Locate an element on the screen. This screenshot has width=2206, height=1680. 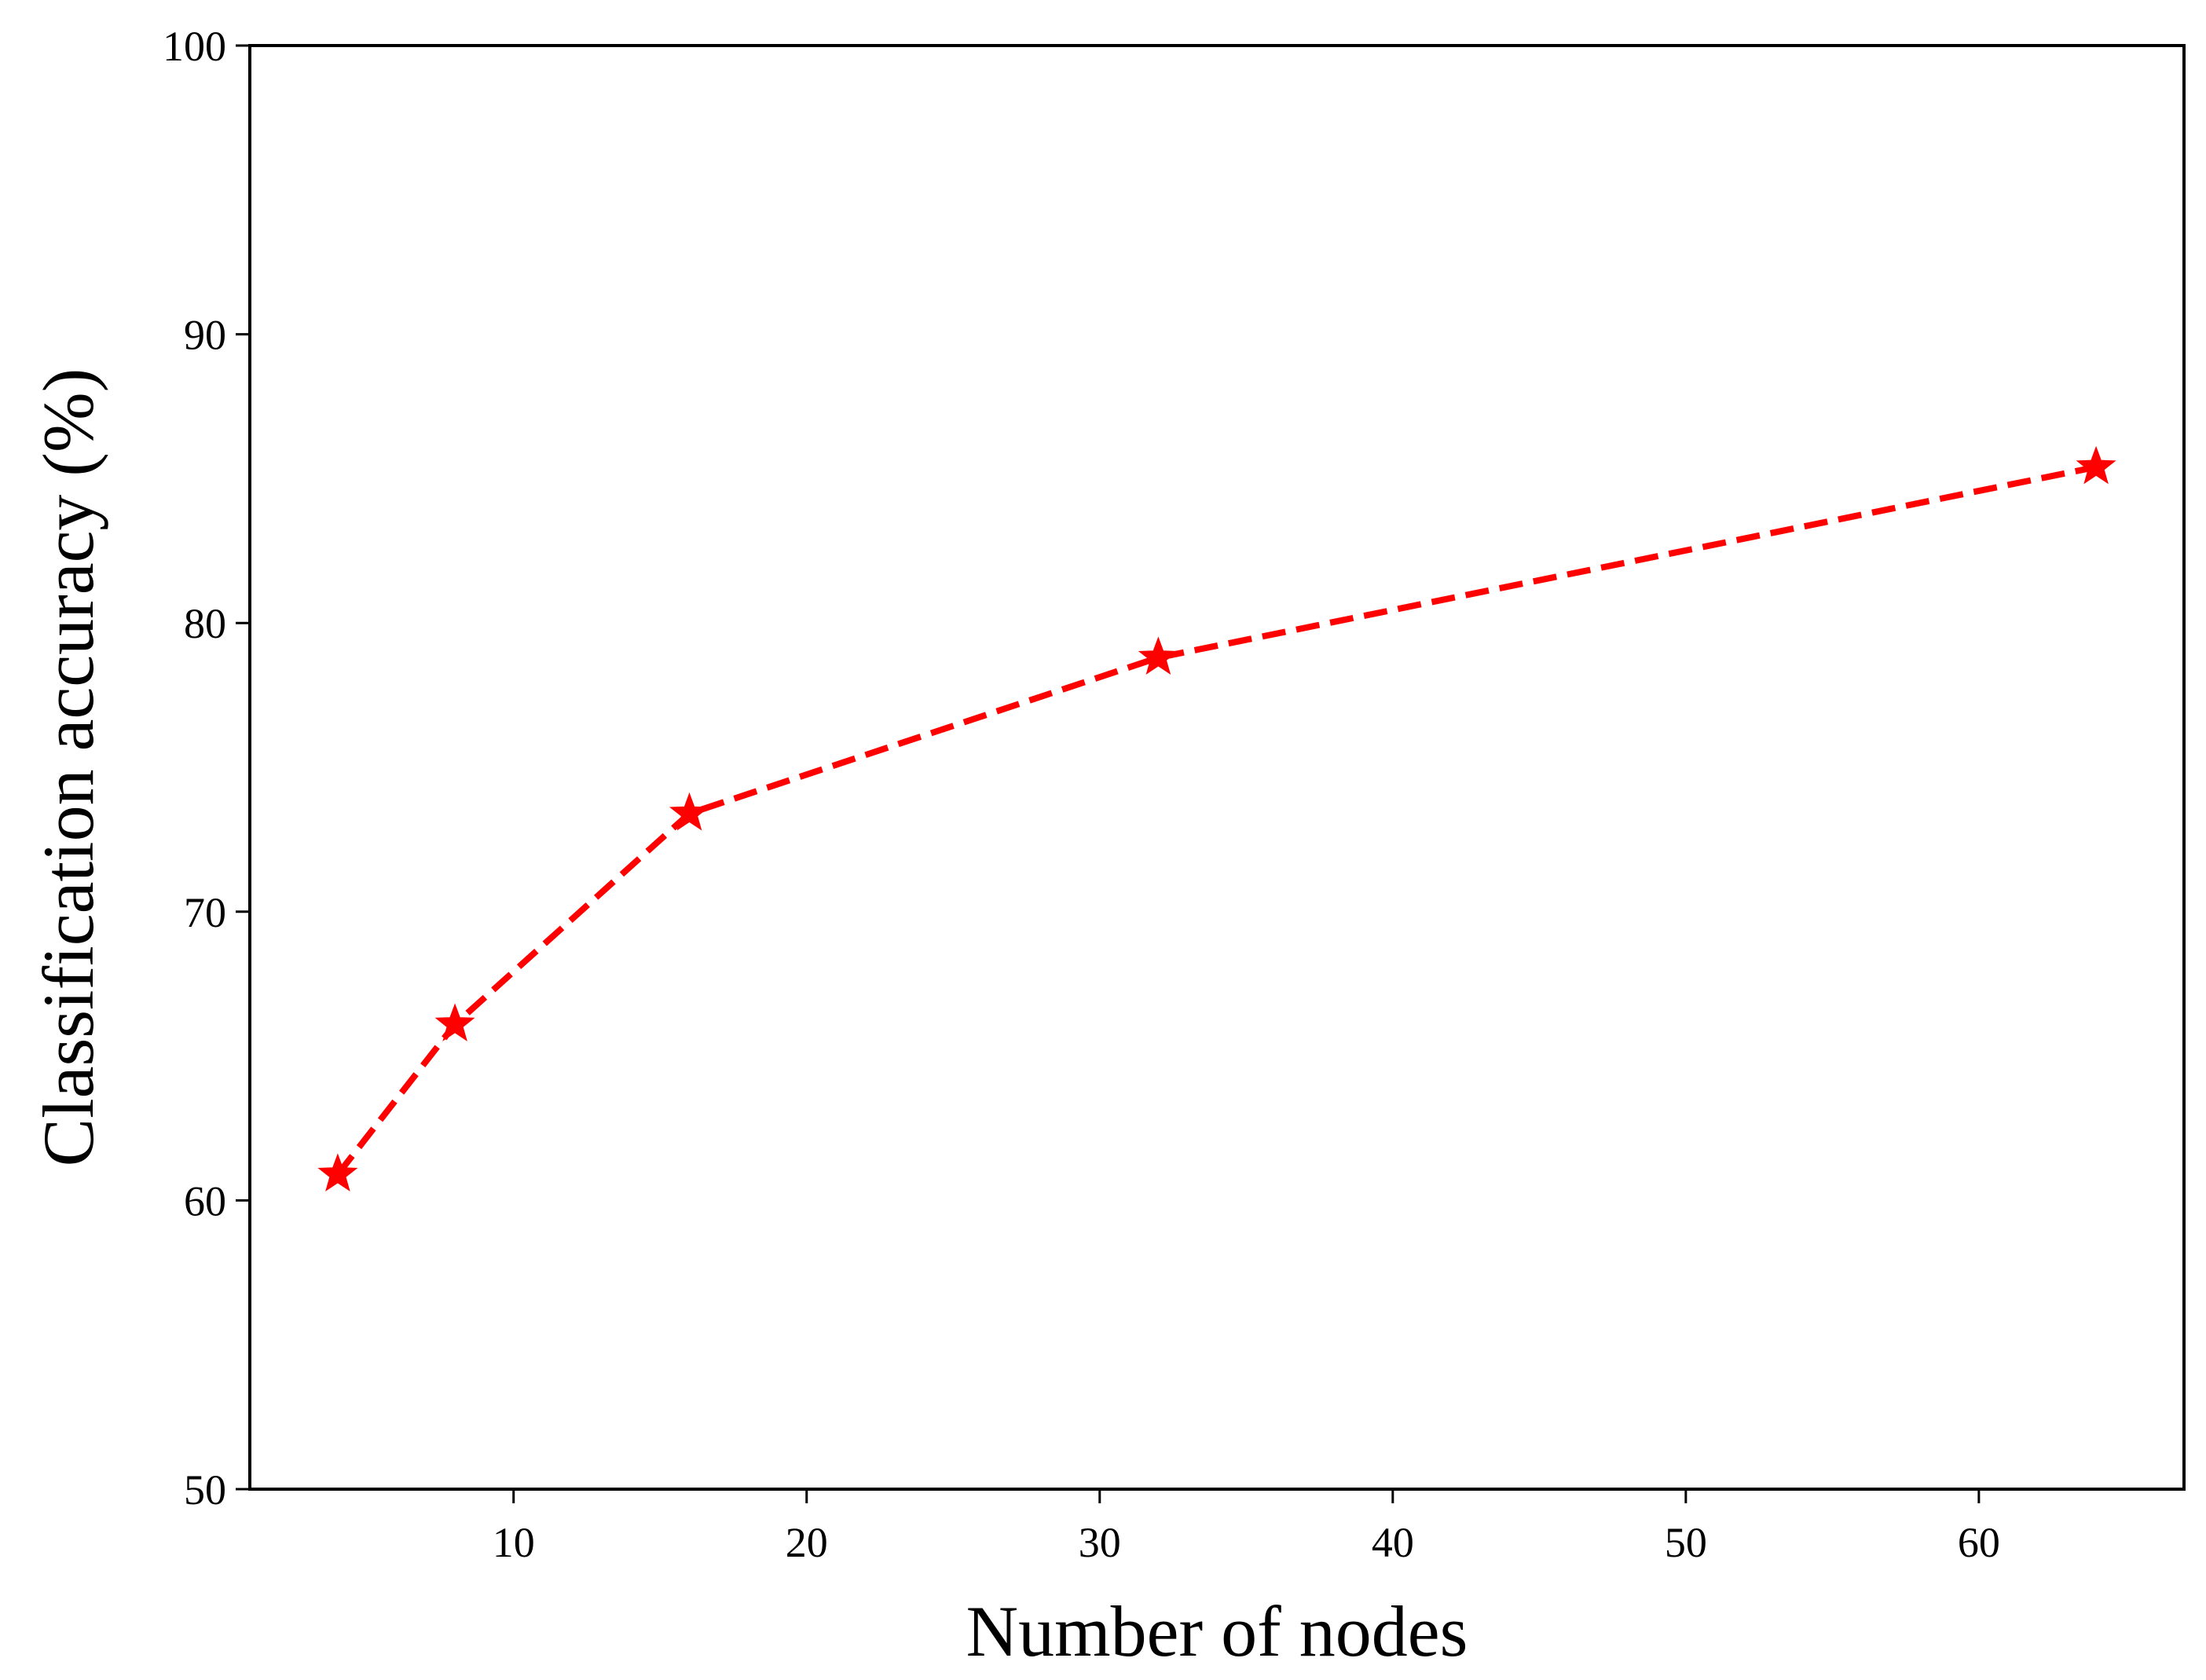
x-tick-label: 40 is located at coordinates (1393, 1542).